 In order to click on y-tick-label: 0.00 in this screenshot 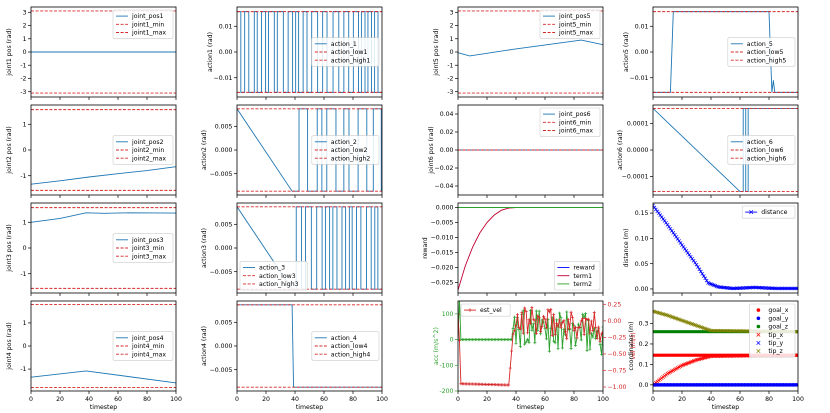, I will do `click(642, 52)`.